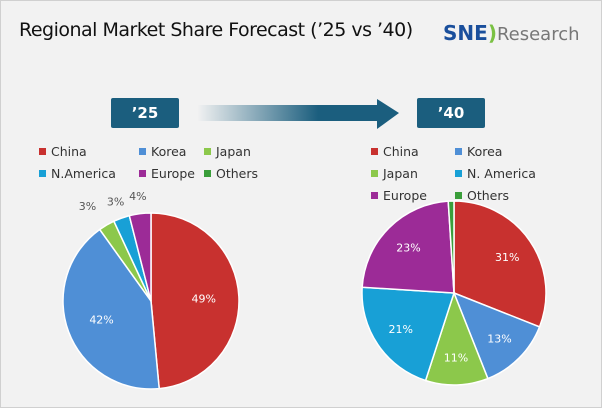 The width and height of the screenshot is (602, 408). I want to click on sne-research-logo: SNE)Research, so click(511, 33).